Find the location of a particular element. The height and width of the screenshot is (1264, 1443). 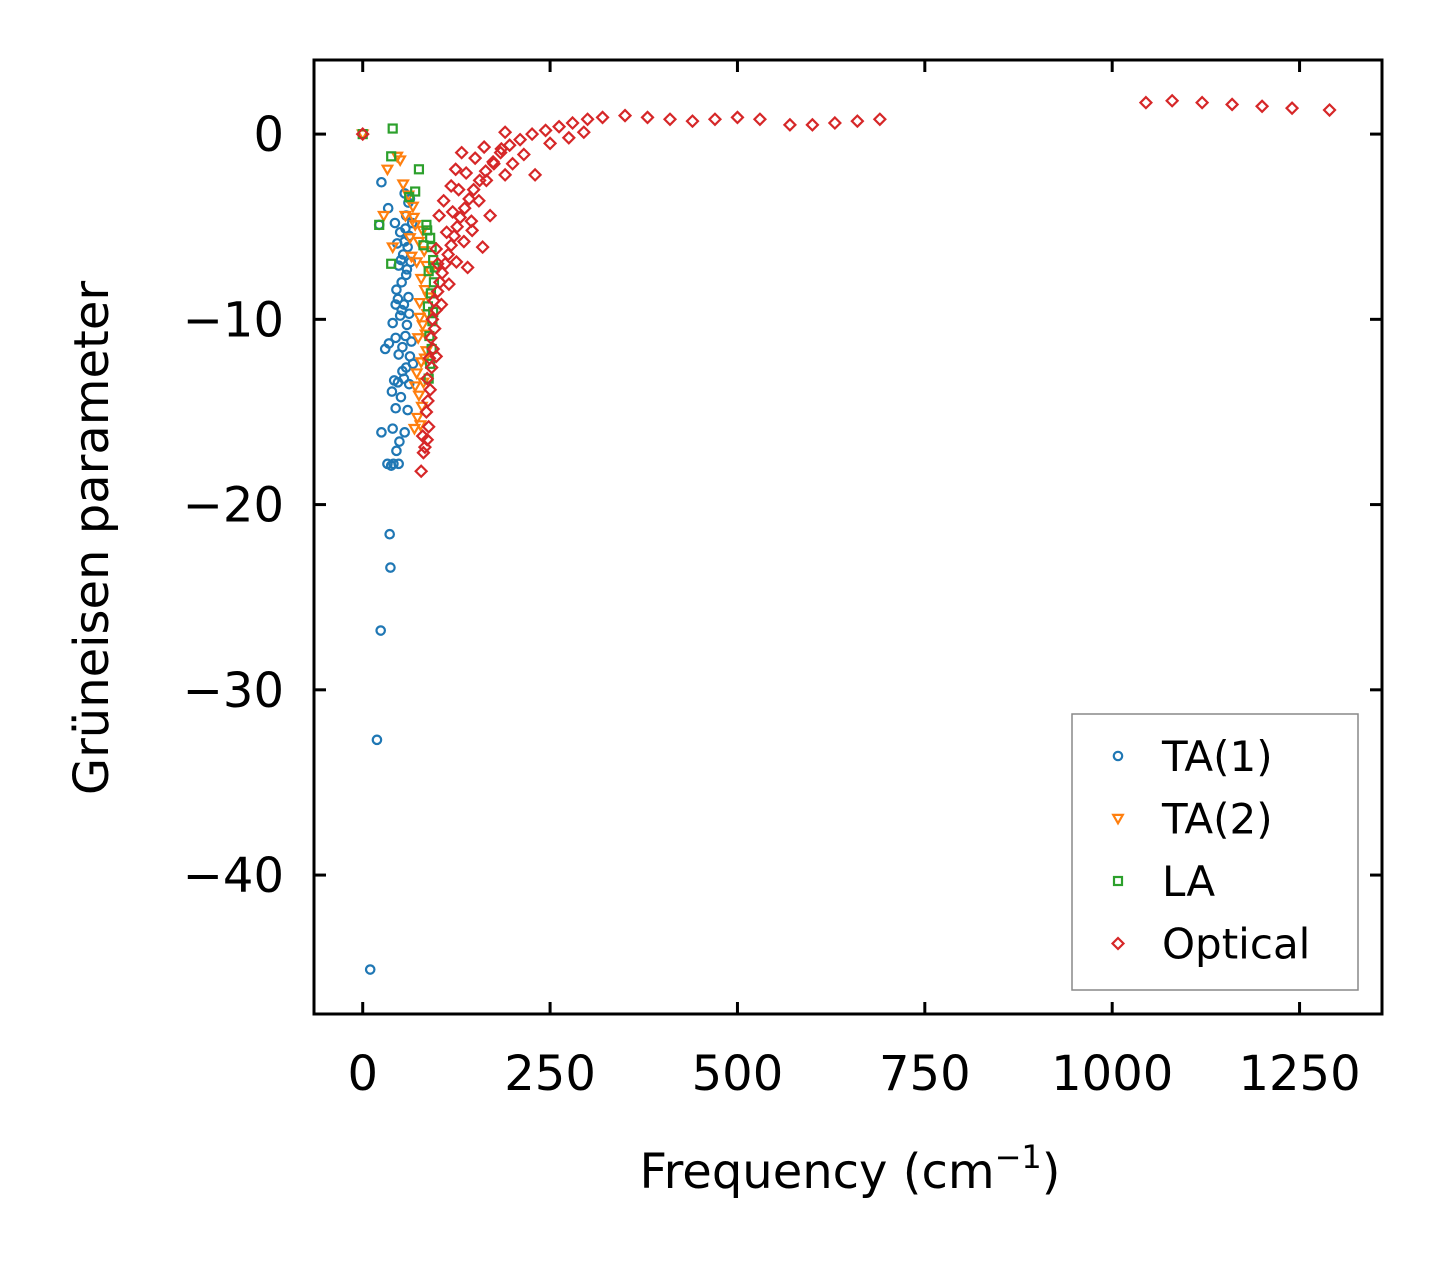

legend: TA(1) TA(2) LA Optical is located at coordinates (1215, 852).